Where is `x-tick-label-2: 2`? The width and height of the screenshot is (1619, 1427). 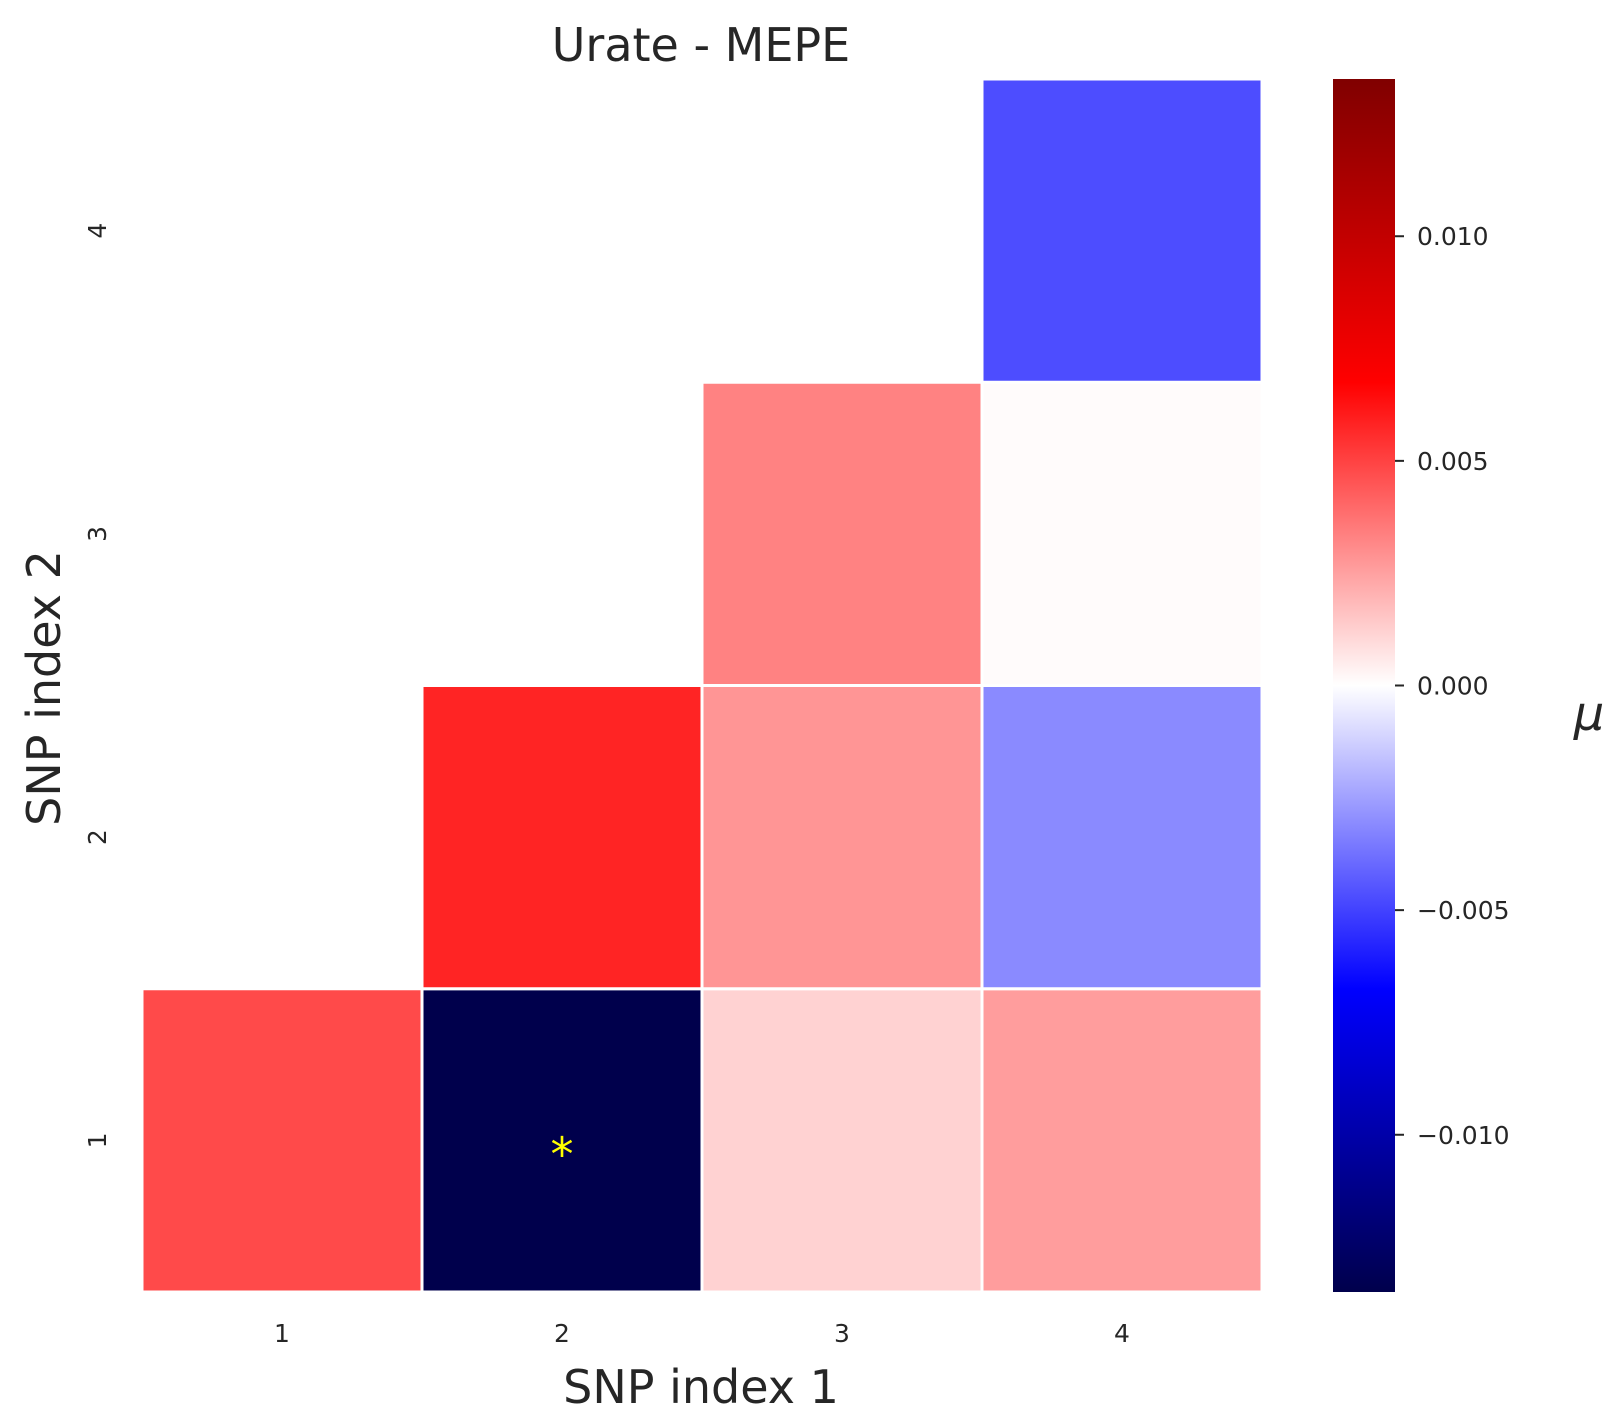 x-tick-label-2: 2 is located at coordinates (562, 1333).